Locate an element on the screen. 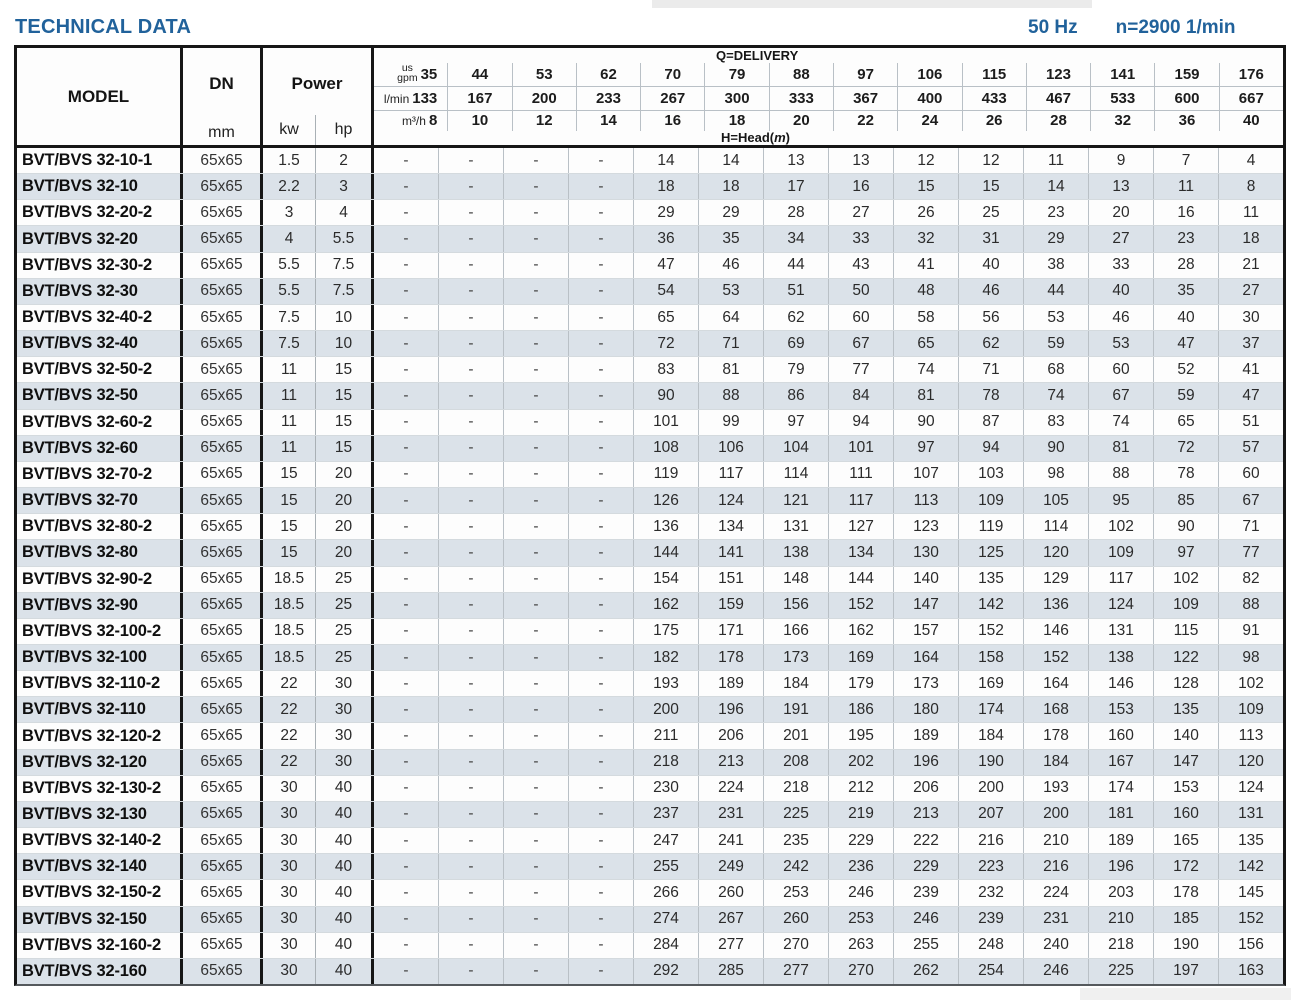 Image resolution: width=1291 pixels, height=1000 pixels. head-value-cell: 130 is located at coordinates (926, 553).